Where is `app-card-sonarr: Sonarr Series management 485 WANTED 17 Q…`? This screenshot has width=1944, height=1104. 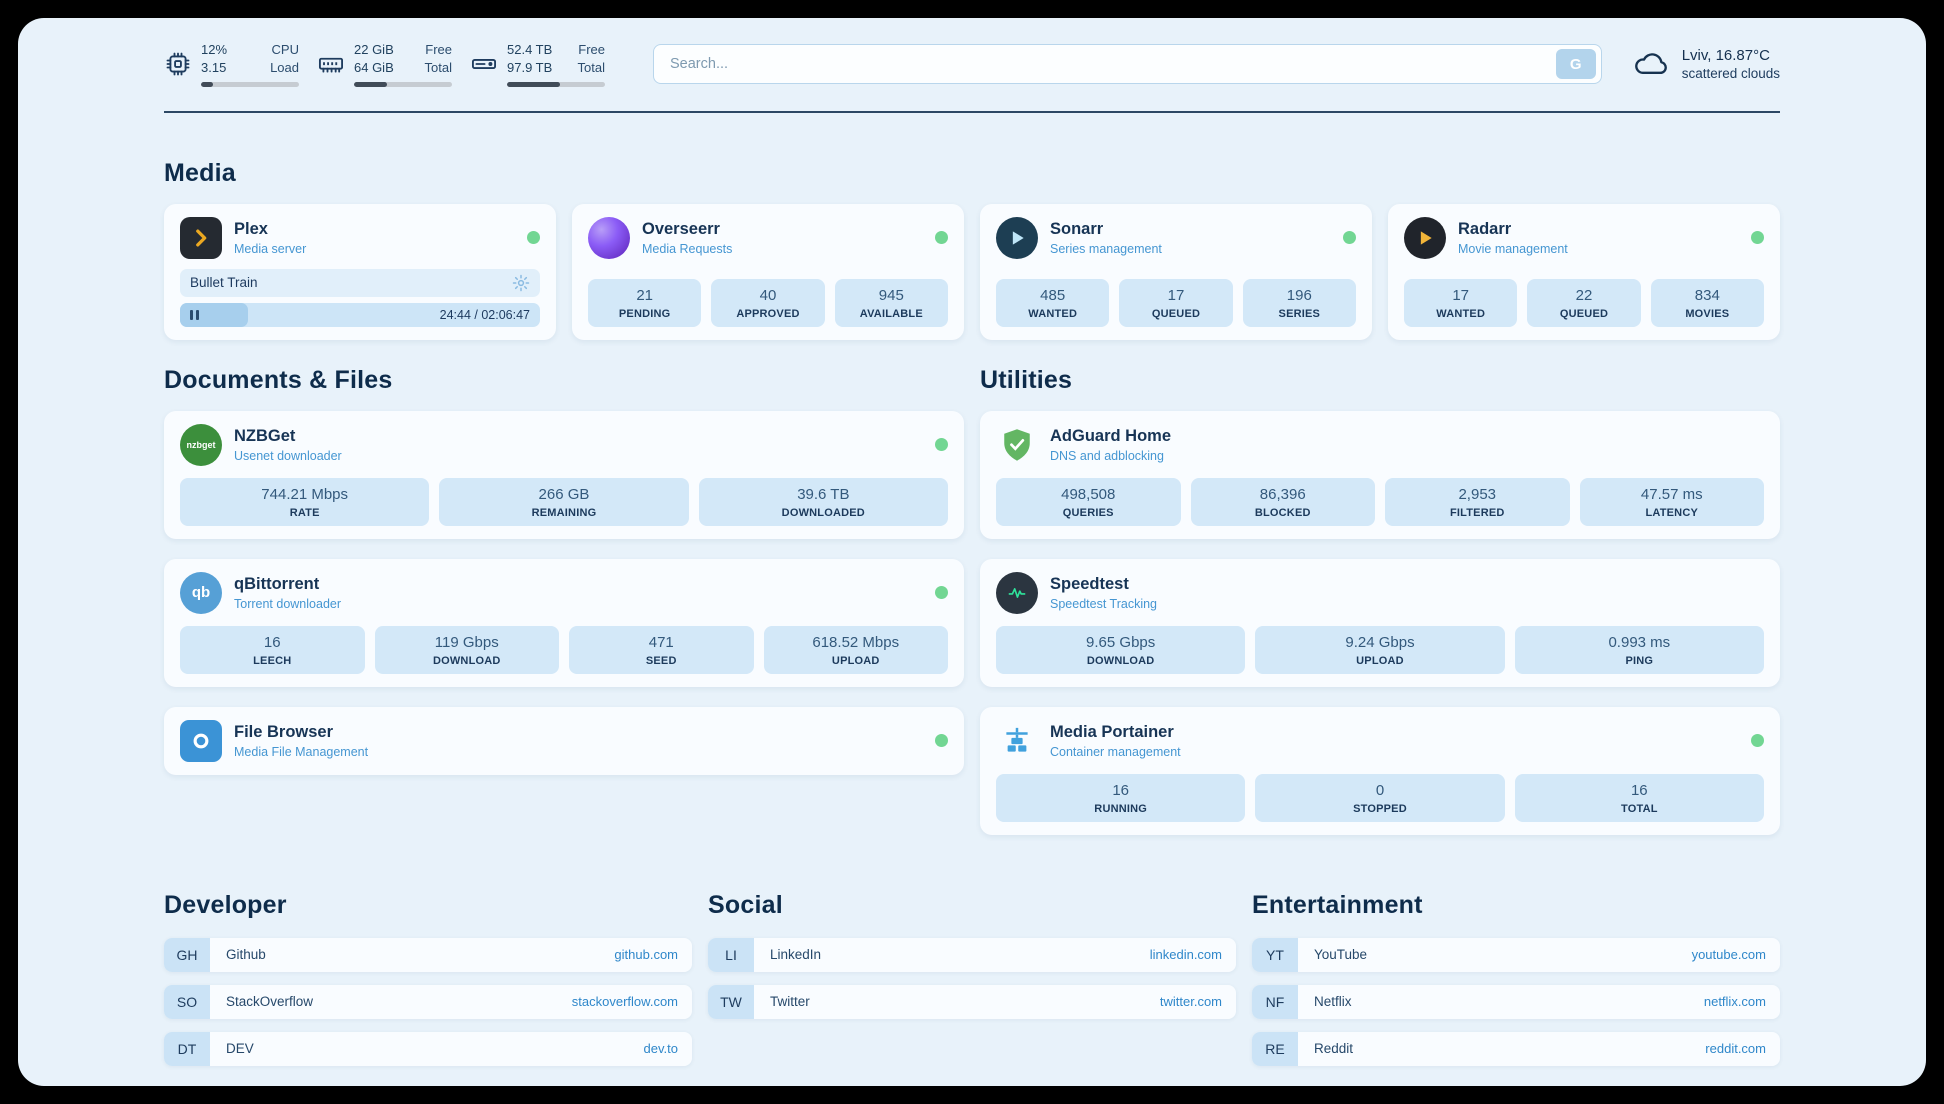 app-card-sonarr: Sonarr Series management 485 WANTED 17 Q… is located at coordinates (1176, 271).